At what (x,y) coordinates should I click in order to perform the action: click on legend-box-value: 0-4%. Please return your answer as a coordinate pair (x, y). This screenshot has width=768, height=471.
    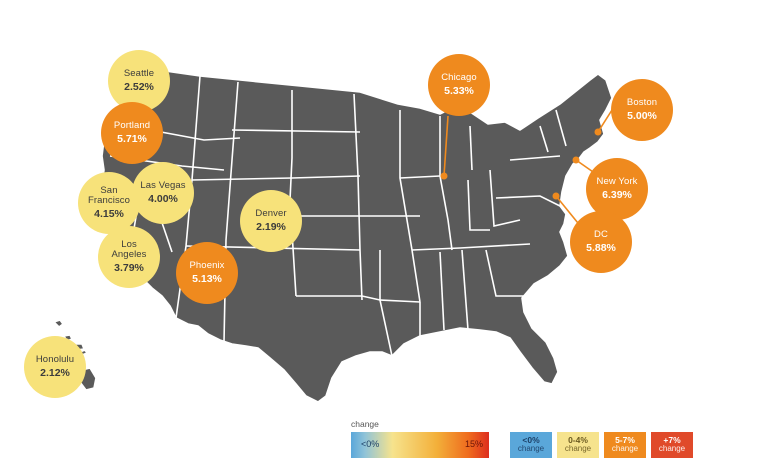
    Looking at the image, I should click on (578, 439).